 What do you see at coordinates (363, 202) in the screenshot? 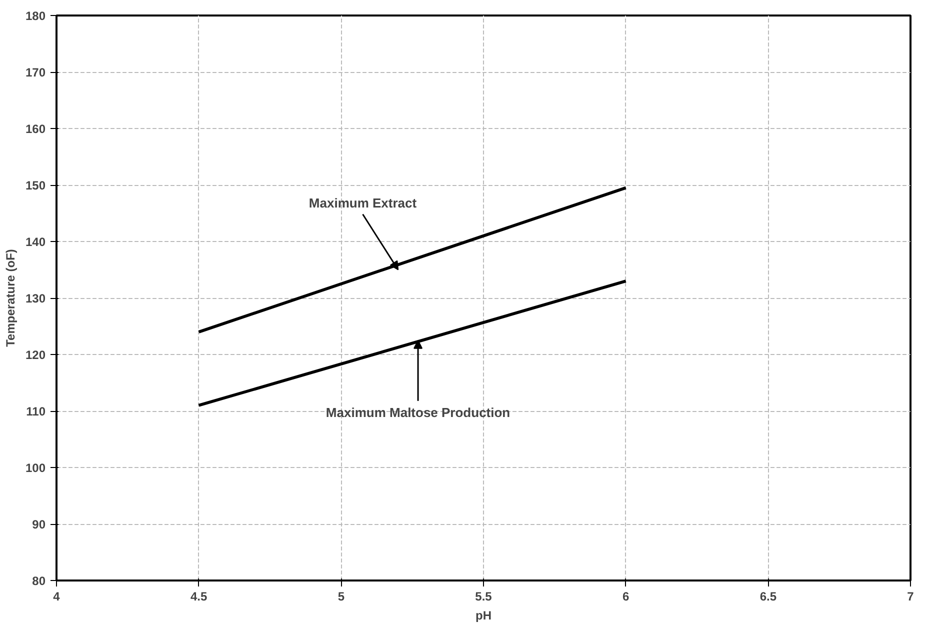
I see `annotation: Maximum Extract` at bounding box center [363, 202].